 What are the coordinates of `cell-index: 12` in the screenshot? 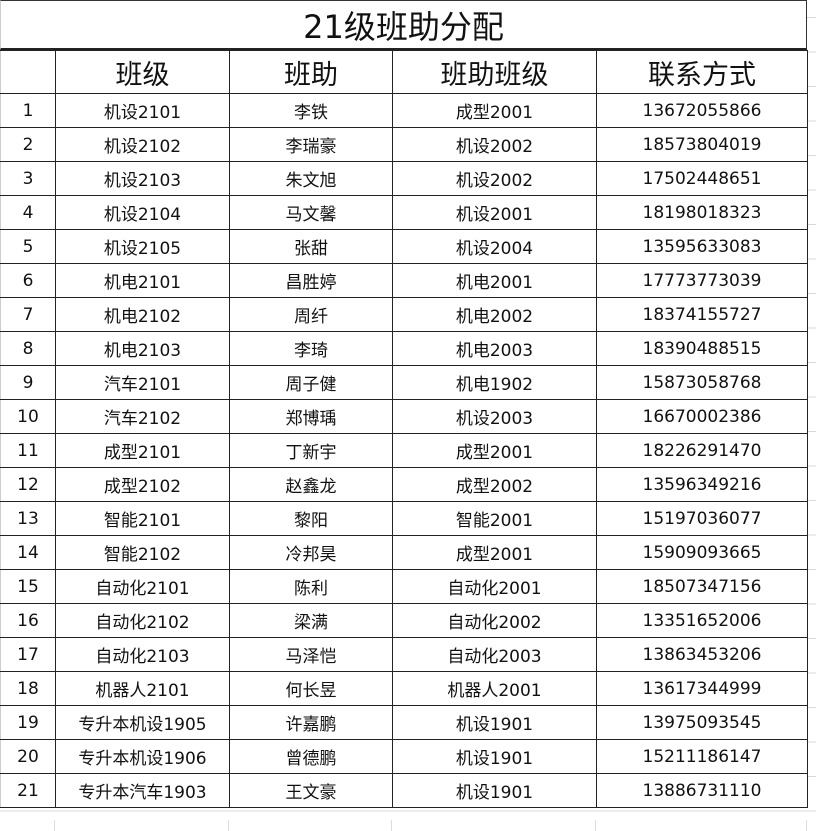 It's located at (28, 484).